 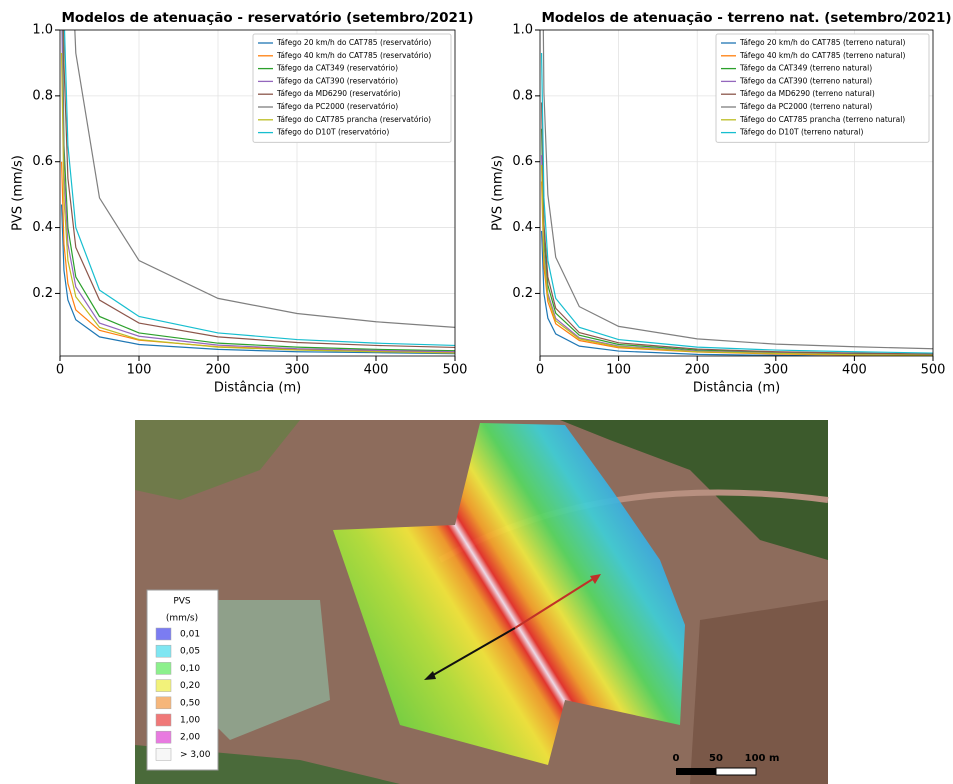 I want to click on legend-items: 0,01 0,05 0,10 0,20 0,50 1,00 2,00 > 3,00, so click(x=183, y=694).